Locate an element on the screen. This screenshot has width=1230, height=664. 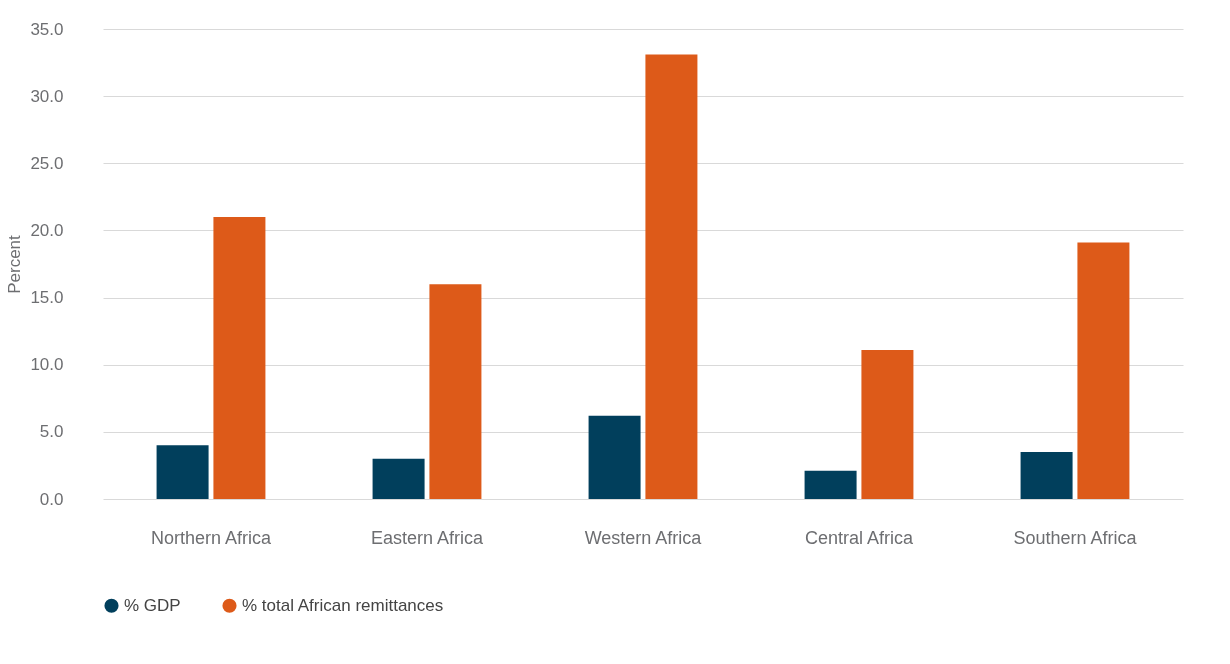
y-tick-label: 5.0 is located at coordinates (51, 432).